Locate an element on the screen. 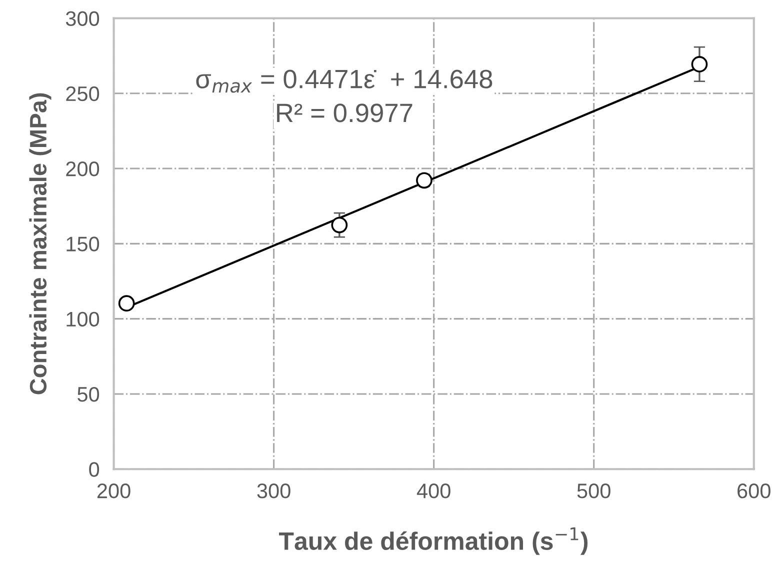  y-tick-label: 300 is located at coordinates (83, 18).